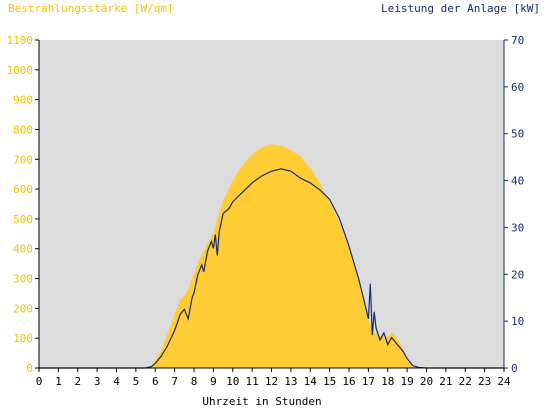 This screenshot has width=544, height=408. What do you see at coordinates (387, 381) in the screenshot?
I see `x-tick-label: 18` at bounding box center [387, 381].